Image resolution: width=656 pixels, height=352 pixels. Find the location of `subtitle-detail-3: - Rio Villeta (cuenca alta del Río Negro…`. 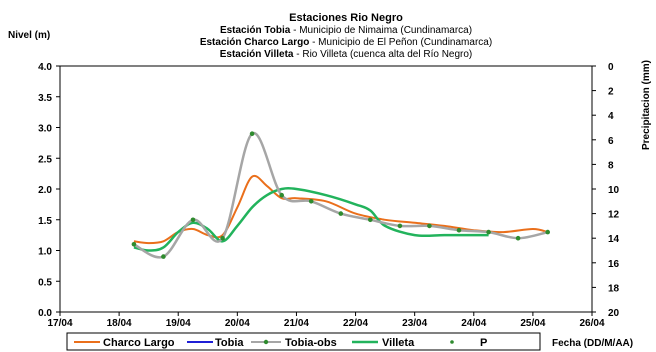

subtitle-detail-3: - Rio Villeta (cuenca alta del Río Negro… is located at coordinates (382, 54).